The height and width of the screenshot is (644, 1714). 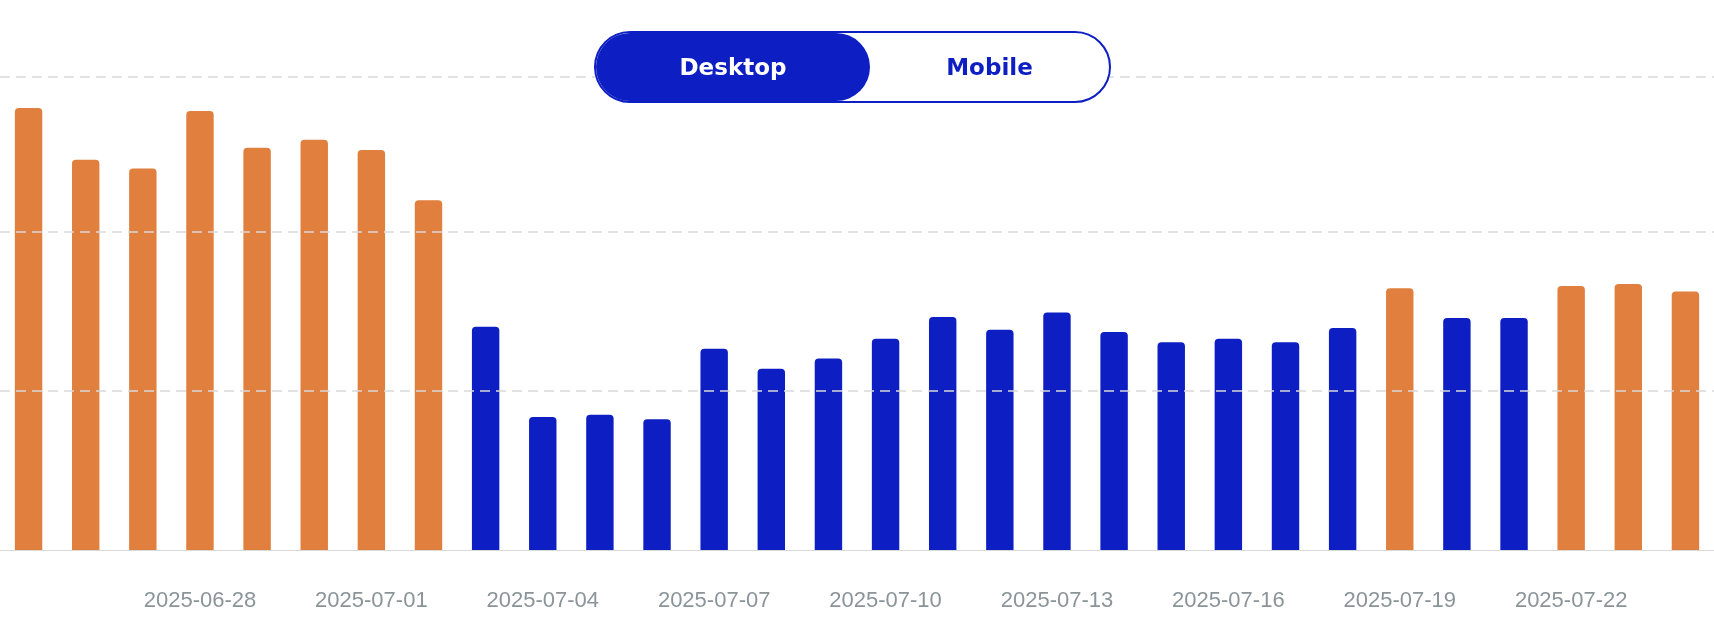 What do you see at coordinates (1228, 599) in the screenshot?
I see `x-tick-label: 2025-07-16` at bounding box center [1228, 599].